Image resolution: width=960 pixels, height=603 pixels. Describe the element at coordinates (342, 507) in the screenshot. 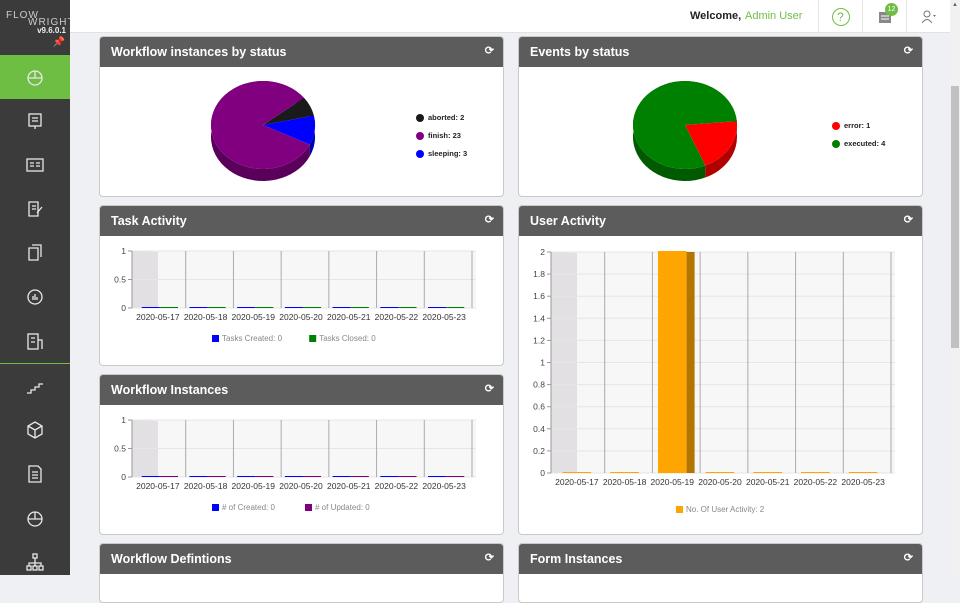

I see `legend-label: # of Updated: 0` at that location.